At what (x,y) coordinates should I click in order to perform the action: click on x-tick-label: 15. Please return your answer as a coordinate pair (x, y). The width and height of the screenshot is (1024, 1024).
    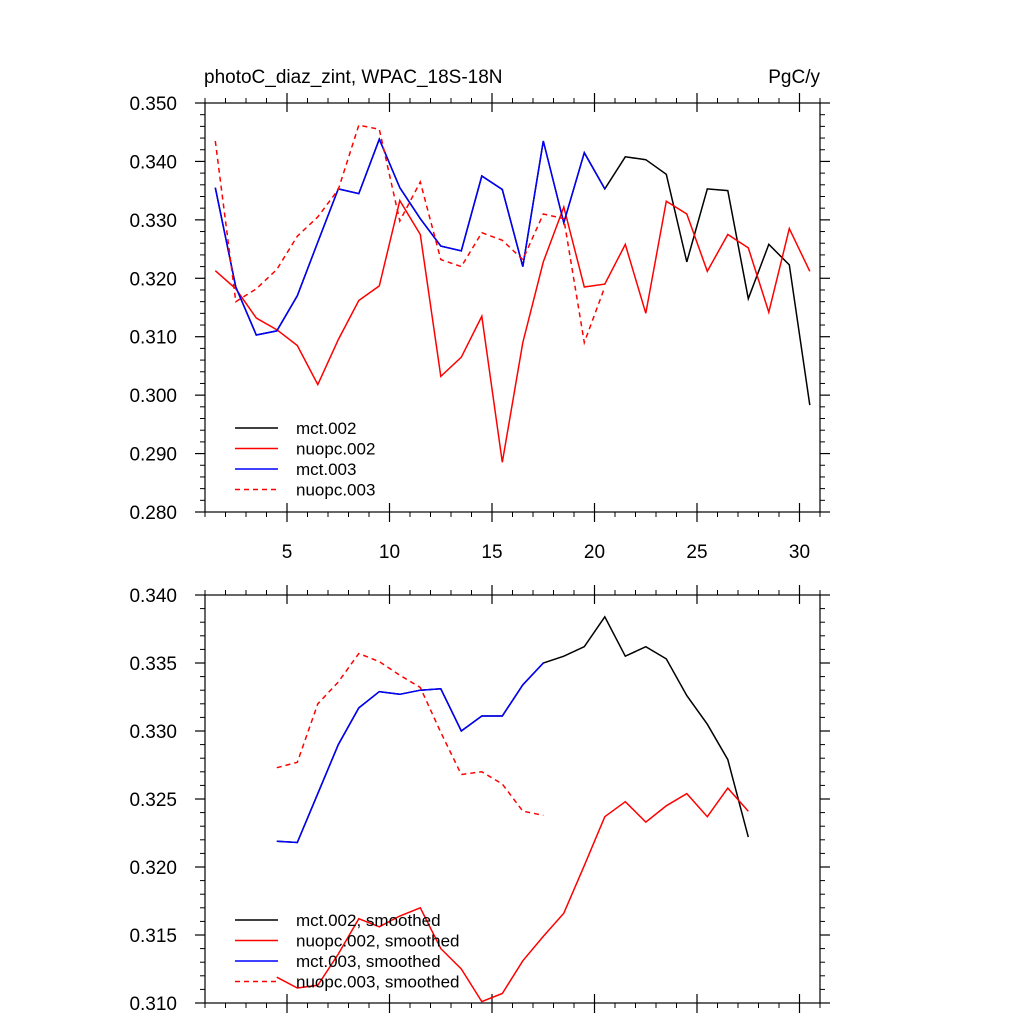
    Looking at the image, I should click on (491, 552).